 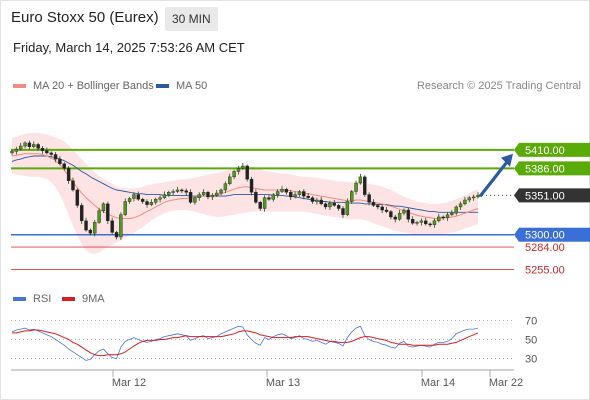 I want to click on legend-ma50: MA 50, so click(x=181, y=86).